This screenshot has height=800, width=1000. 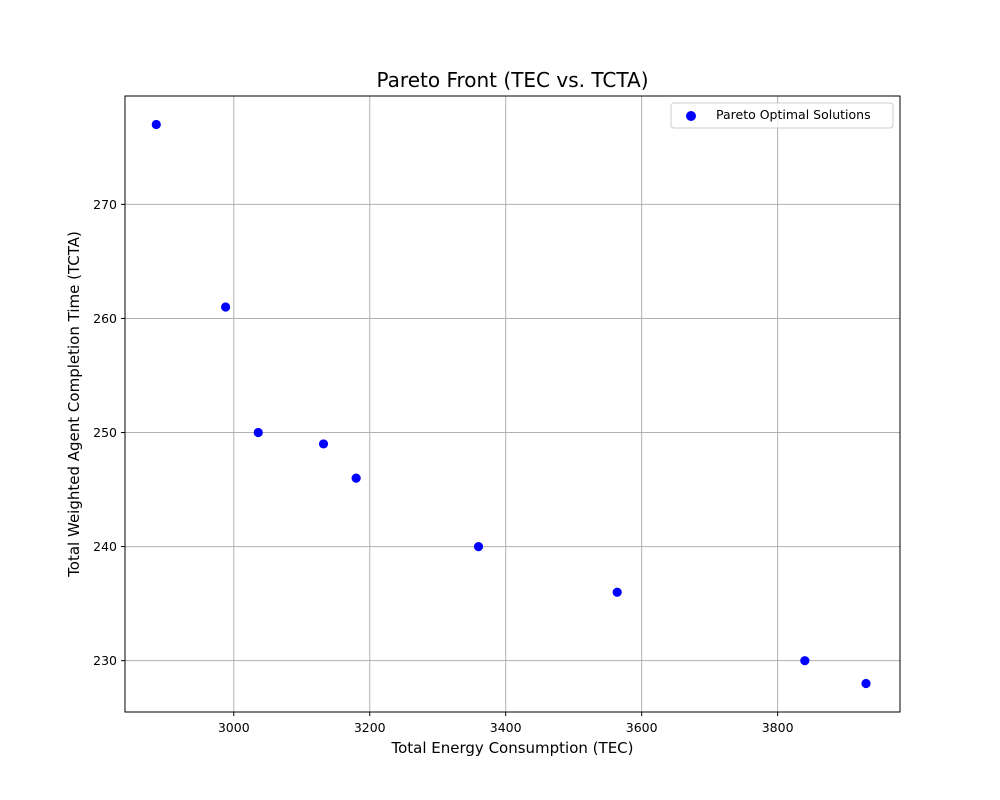 I want to click on chart-title: Pareto Front (TEC vs. TCTA), so click(x=513, y=80).